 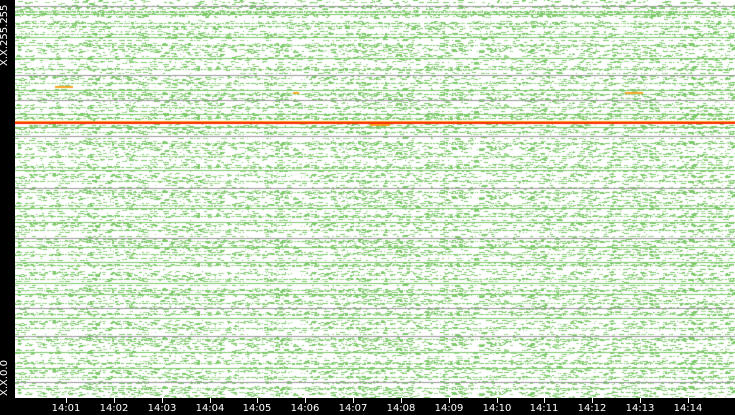 I want to click on y-label-top: X.X.255.255, so click(x=5, y=35).